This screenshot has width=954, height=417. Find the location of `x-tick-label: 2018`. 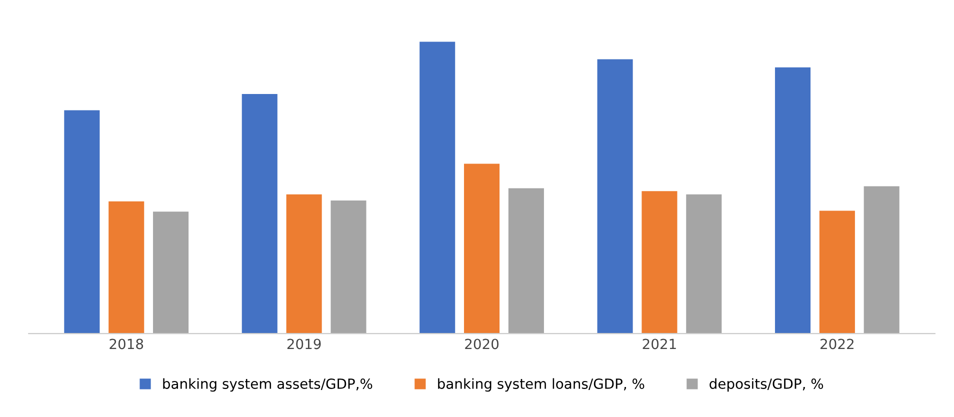

x-tick-label: 2018 is located at coordinates (127, 344).